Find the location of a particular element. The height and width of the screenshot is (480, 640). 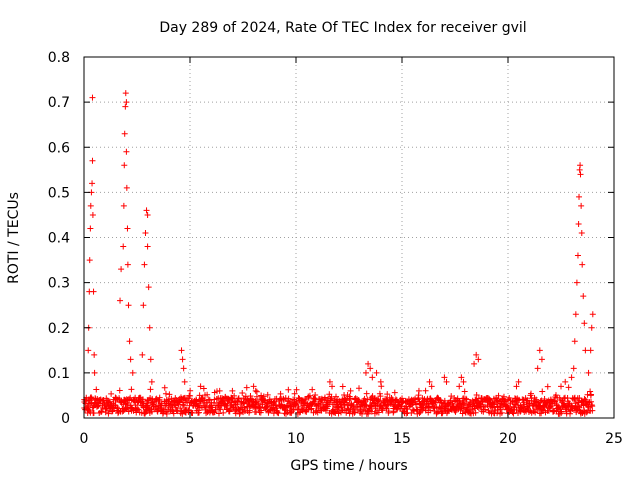

y-tick-label: 0.2 is located at coordinates (59, 329).